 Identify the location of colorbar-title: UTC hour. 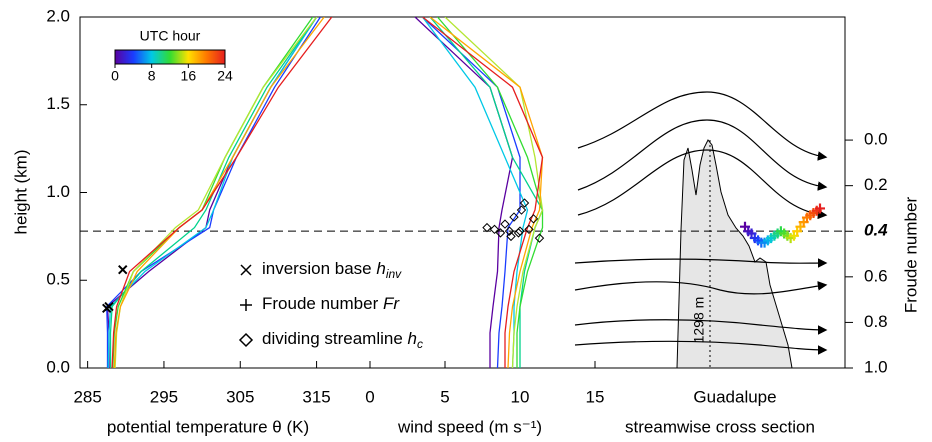
(170, 36).